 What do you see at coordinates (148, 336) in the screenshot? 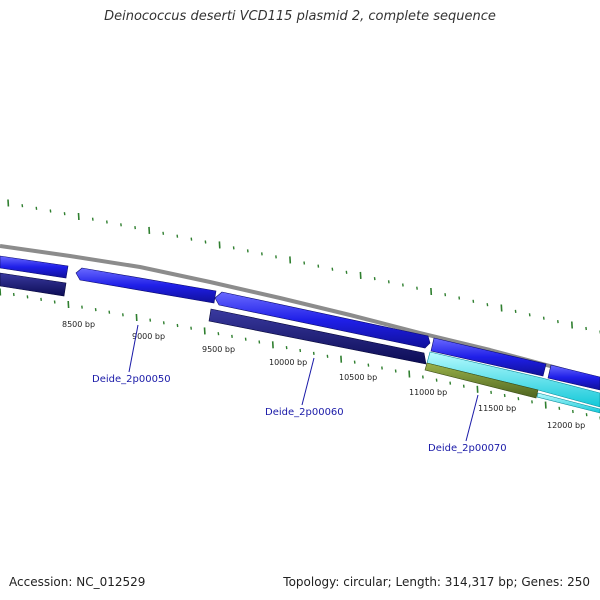
I see `tick-label-9000: 9000 bp` at bounding box center [148, 336].